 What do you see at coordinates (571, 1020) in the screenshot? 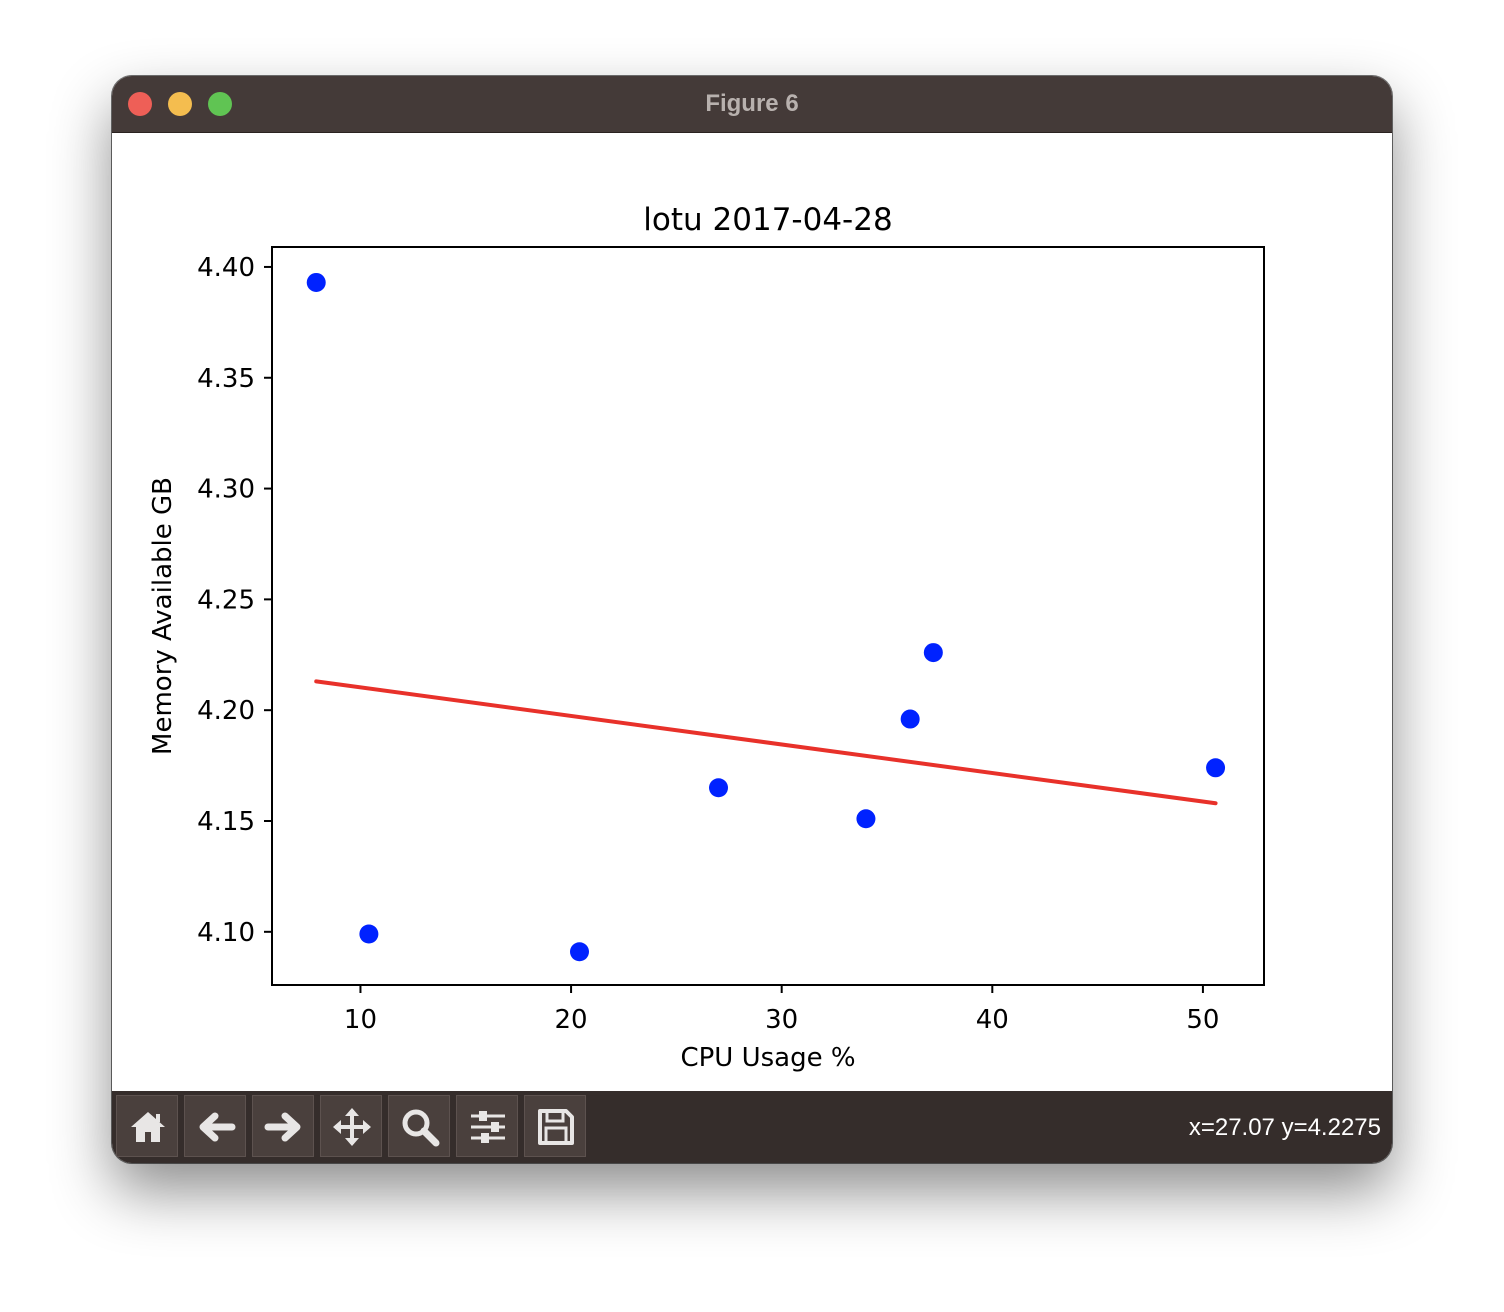
I see `x-tick-label: 20` at bounding box center [571, 1020].